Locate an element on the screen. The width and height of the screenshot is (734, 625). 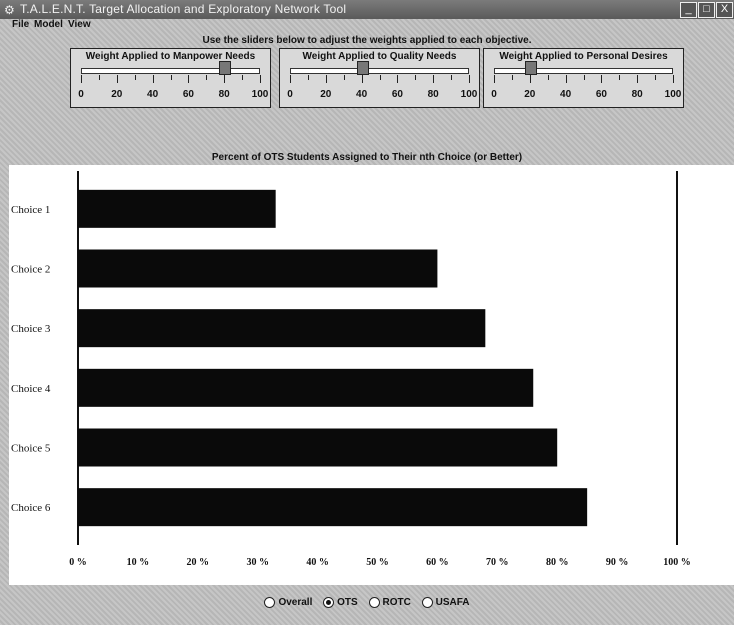
menu-model: Model is located at coordinates (48, 24).